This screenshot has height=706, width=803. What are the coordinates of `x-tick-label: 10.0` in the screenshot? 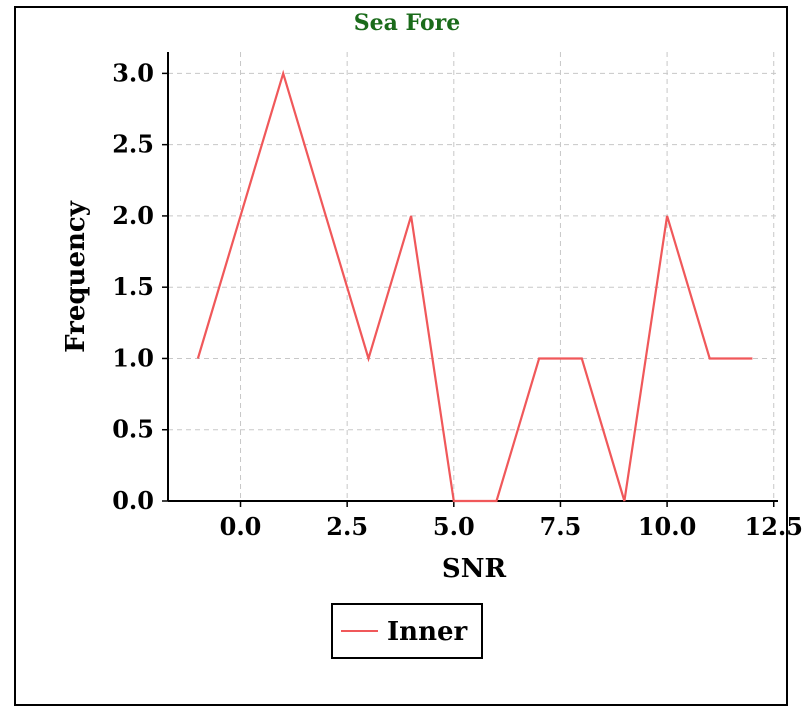 It's located at (667, 526).